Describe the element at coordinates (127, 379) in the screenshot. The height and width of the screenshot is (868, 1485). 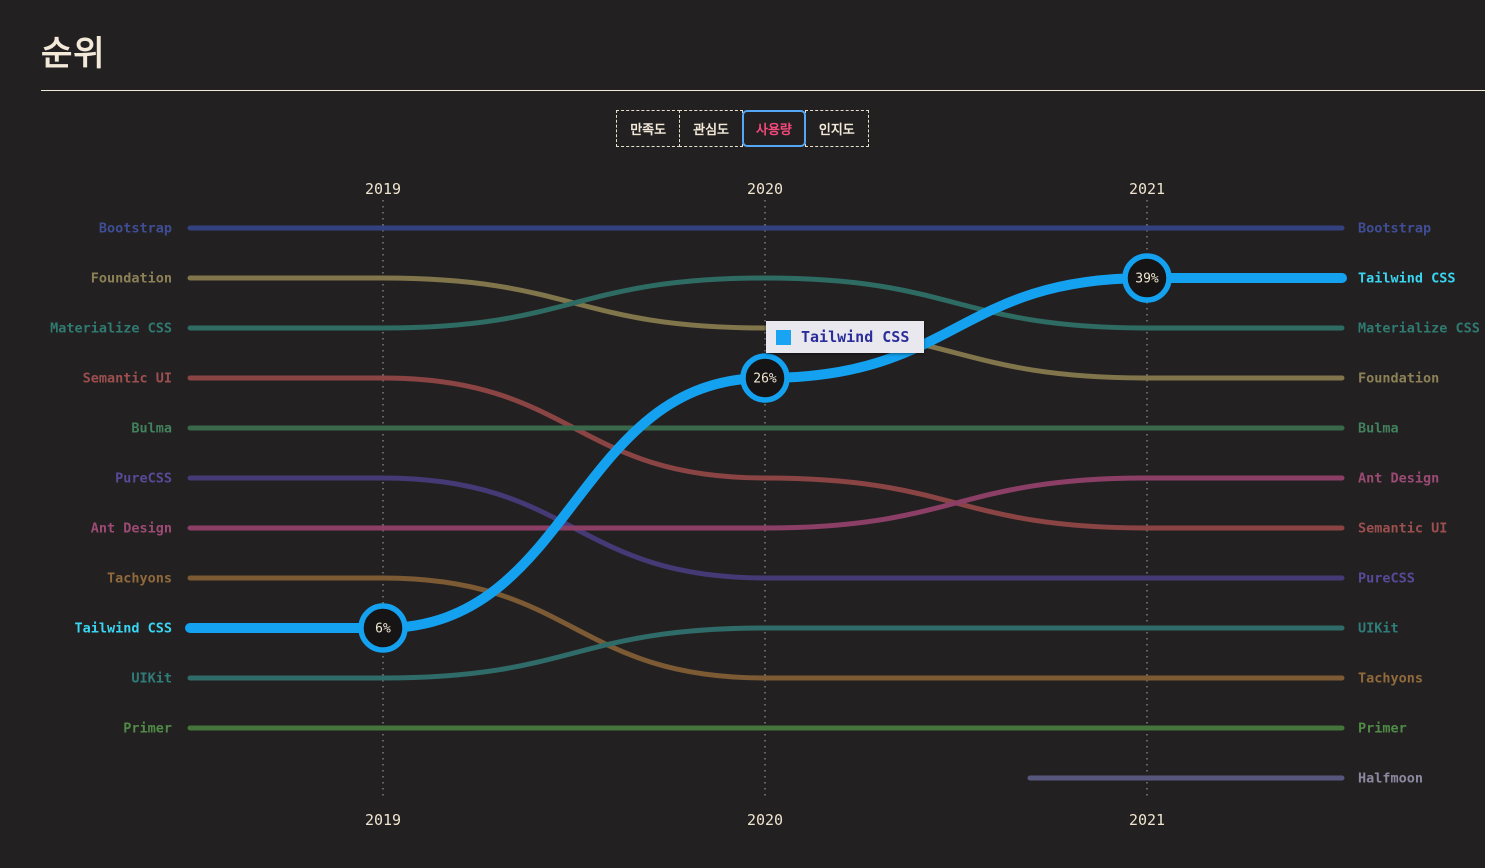
I see `series-label-left-semantic-ui: Semantic UI` at that location.